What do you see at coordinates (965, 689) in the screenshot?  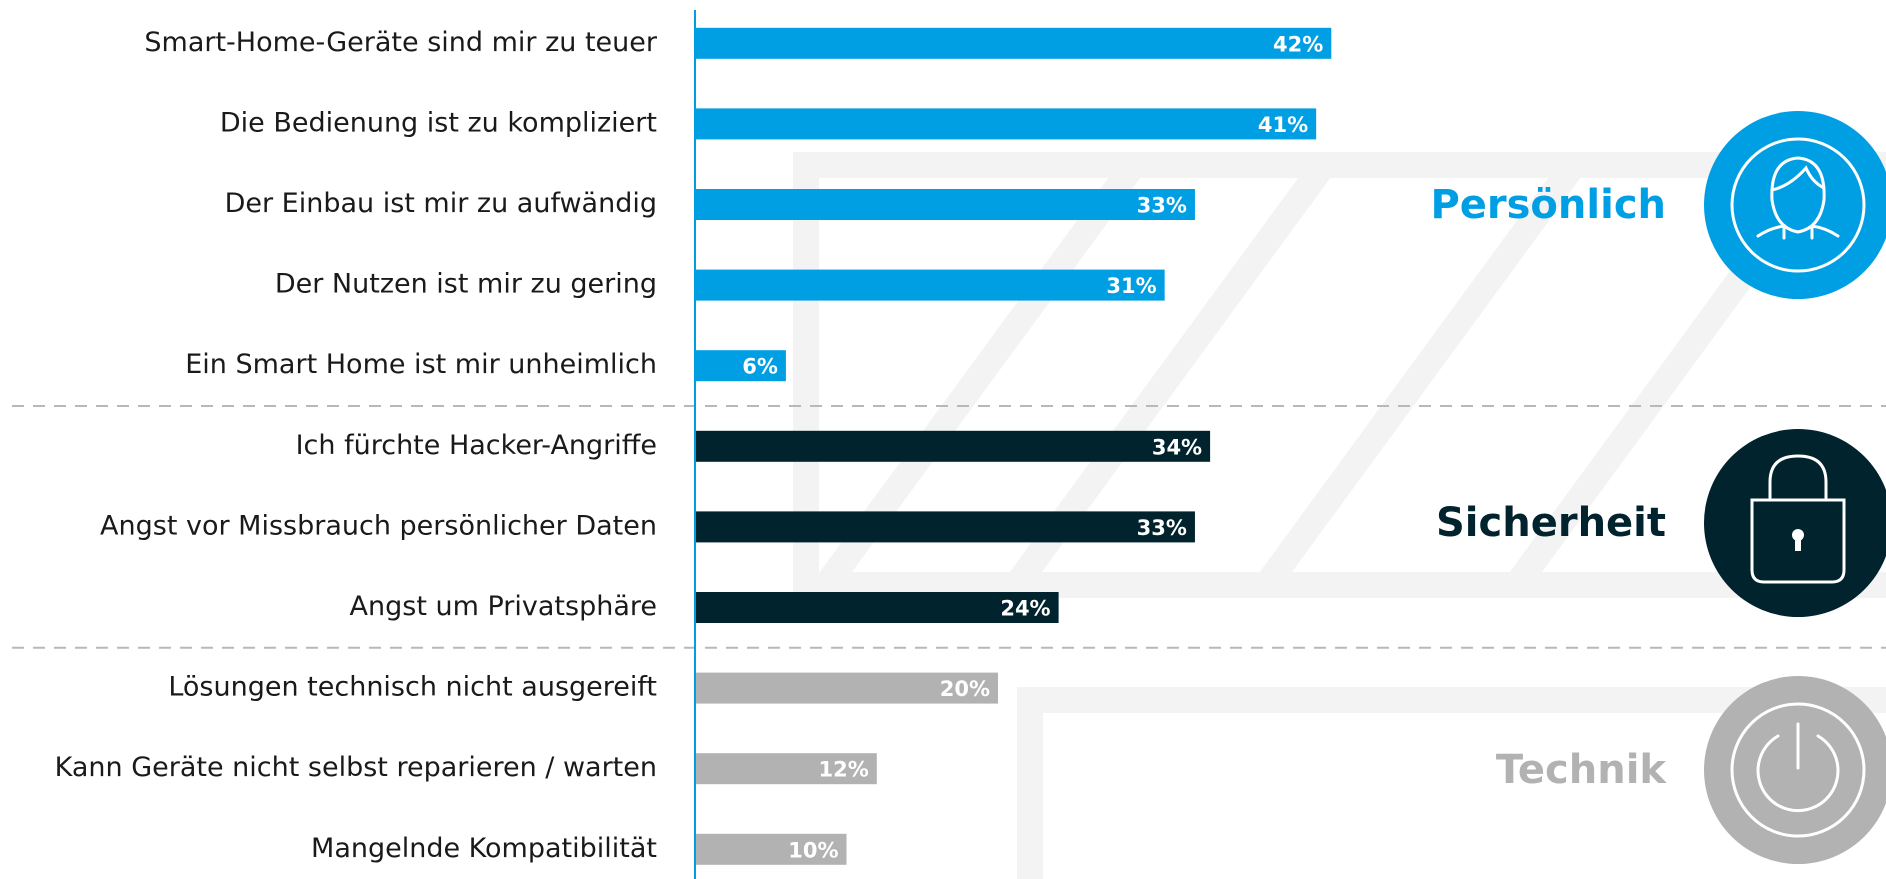 I see `value-label: 20%` at bounding box center [965, 689].